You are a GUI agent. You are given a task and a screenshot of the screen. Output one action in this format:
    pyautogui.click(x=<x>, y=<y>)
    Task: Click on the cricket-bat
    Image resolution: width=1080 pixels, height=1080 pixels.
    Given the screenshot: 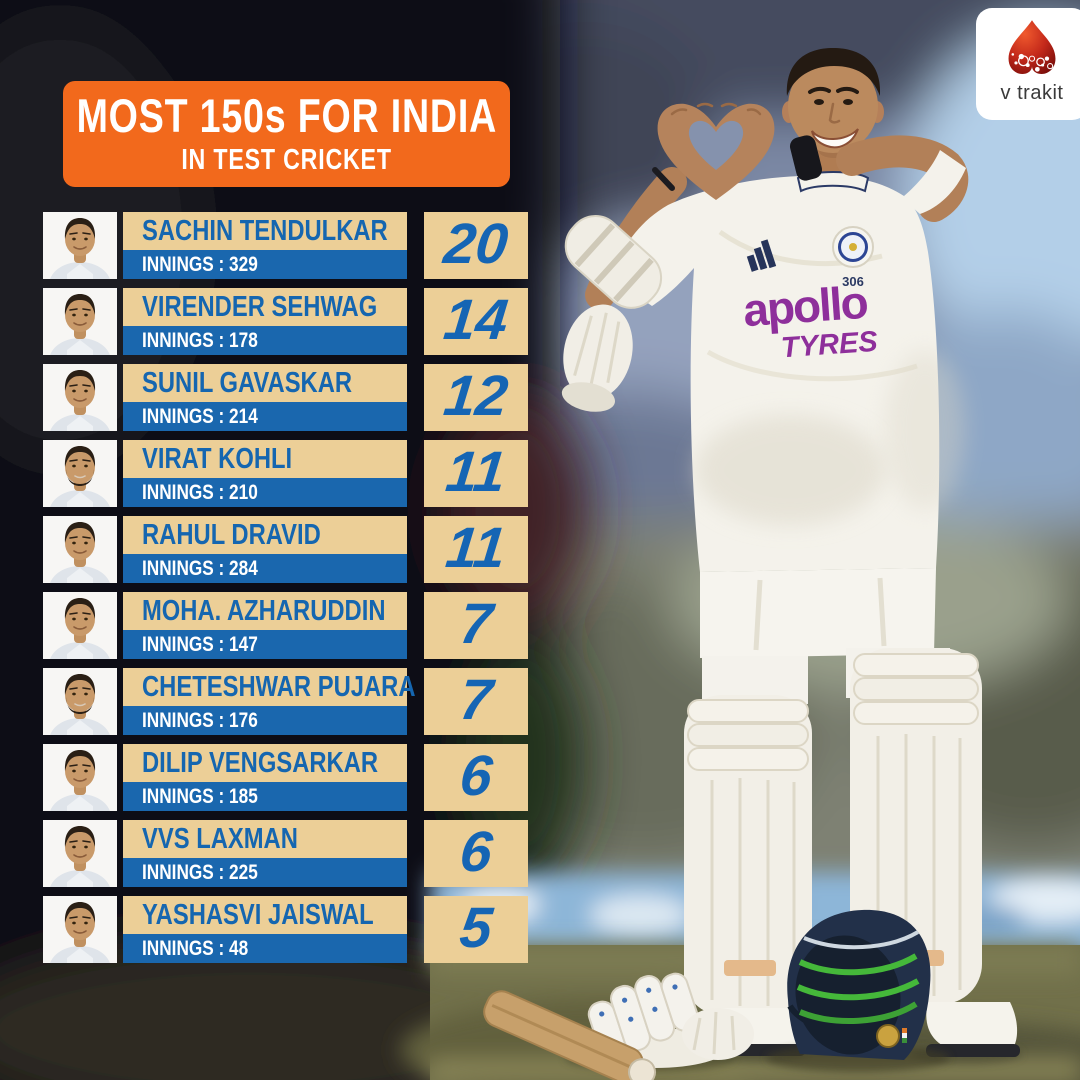 What is the action you would take?
    pyautogui.click(x=570, y=1035)
    